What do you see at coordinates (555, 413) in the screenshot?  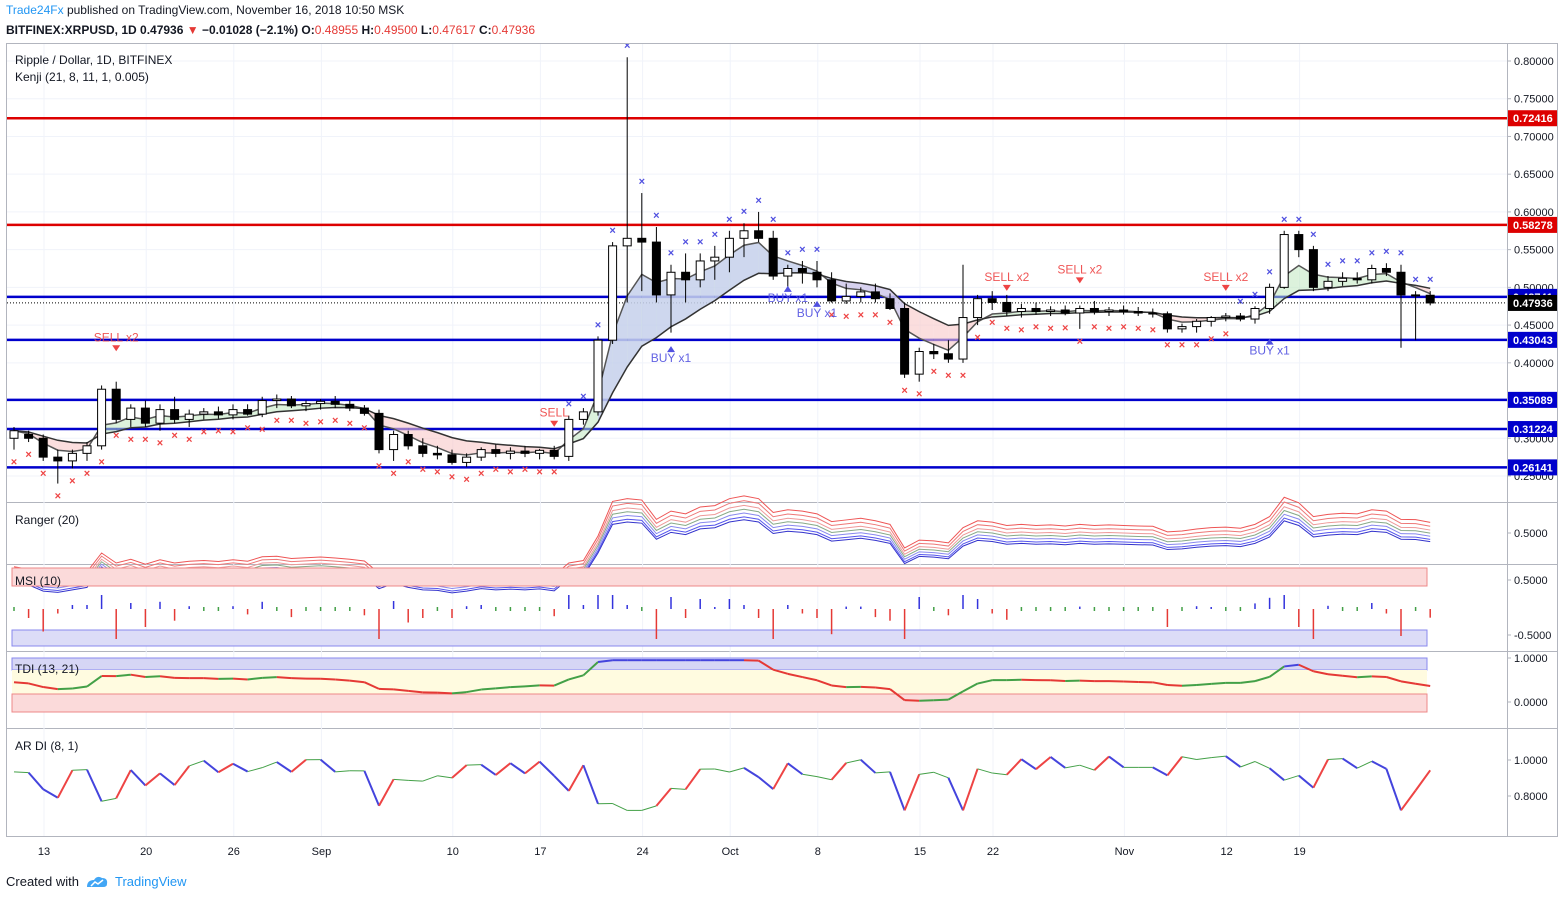 I see `signal-label: SELL` at bounding box center [555, 413].